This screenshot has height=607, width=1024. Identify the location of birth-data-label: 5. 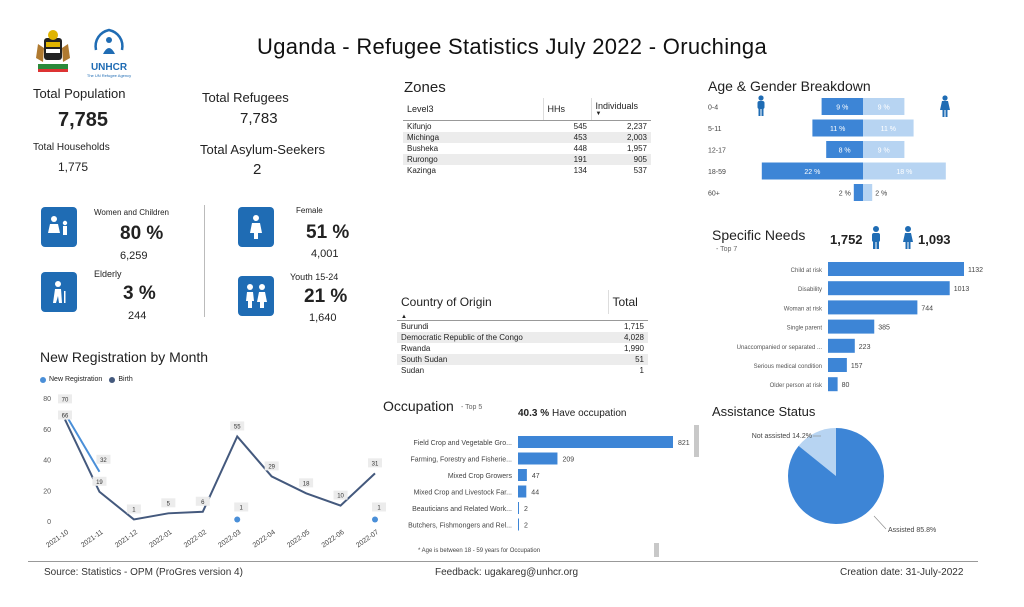
(169, 504).